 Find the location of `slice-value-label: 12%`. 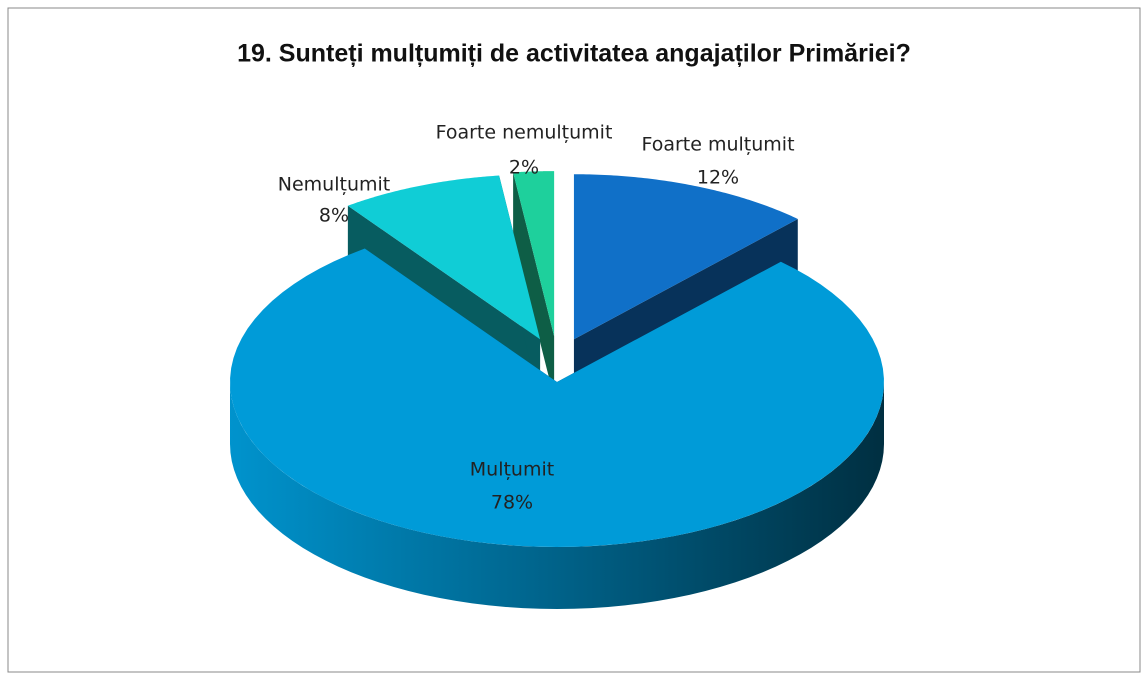

slice-value-label: 12% is located at coordinates (718, 178).